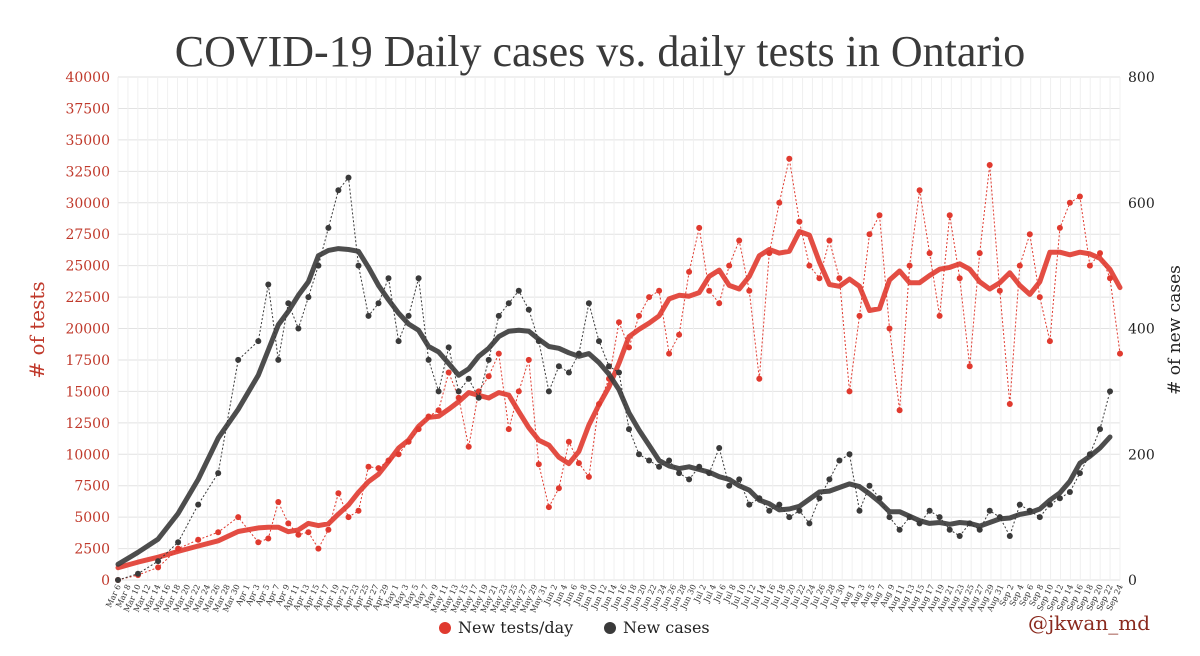 This screenshot has width=1200, height=656. I want to click on legend-marker-cases, so click(610, 628).